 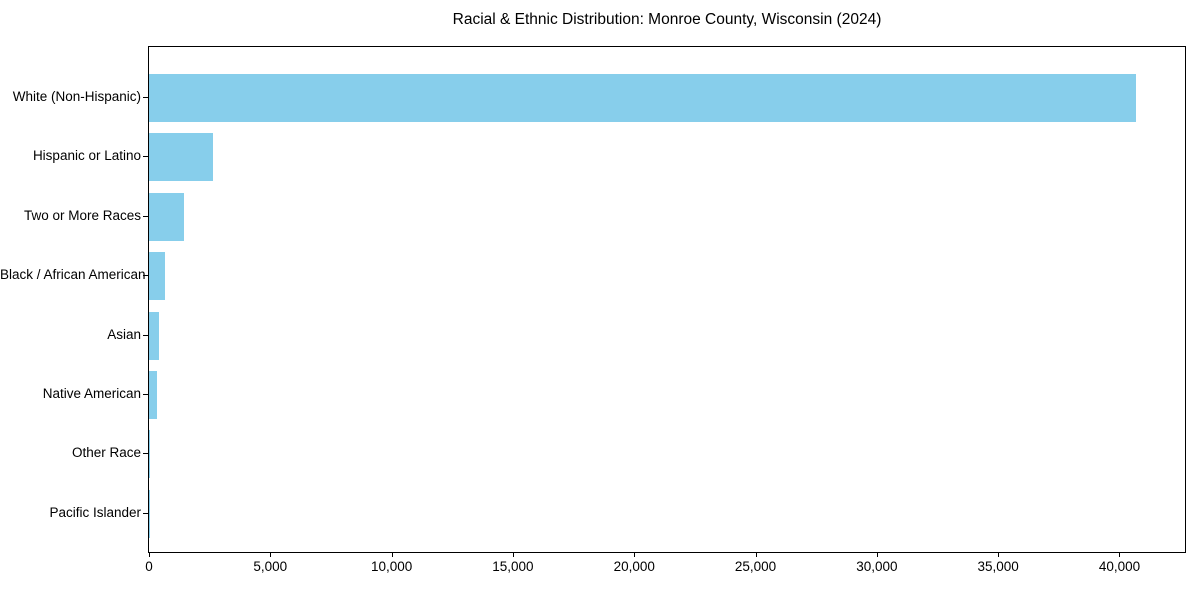 What do you see at coordinates (877, 566) in the screenshot?
I see `x-tick-label: 30,000` at bounding box center [877, 566].